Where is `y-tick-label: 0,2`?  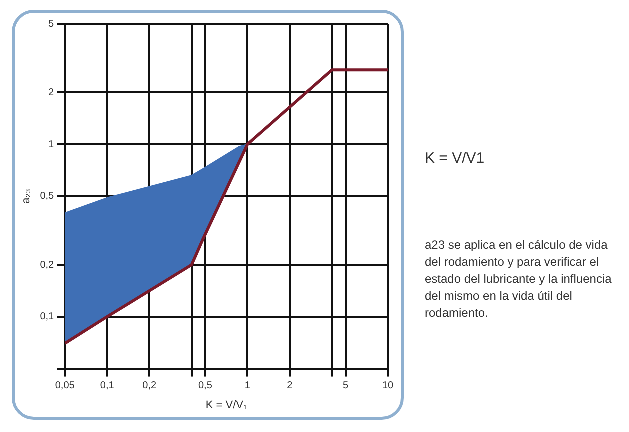
y-tick-label: 0,2 is located at coordinates (47, 265).